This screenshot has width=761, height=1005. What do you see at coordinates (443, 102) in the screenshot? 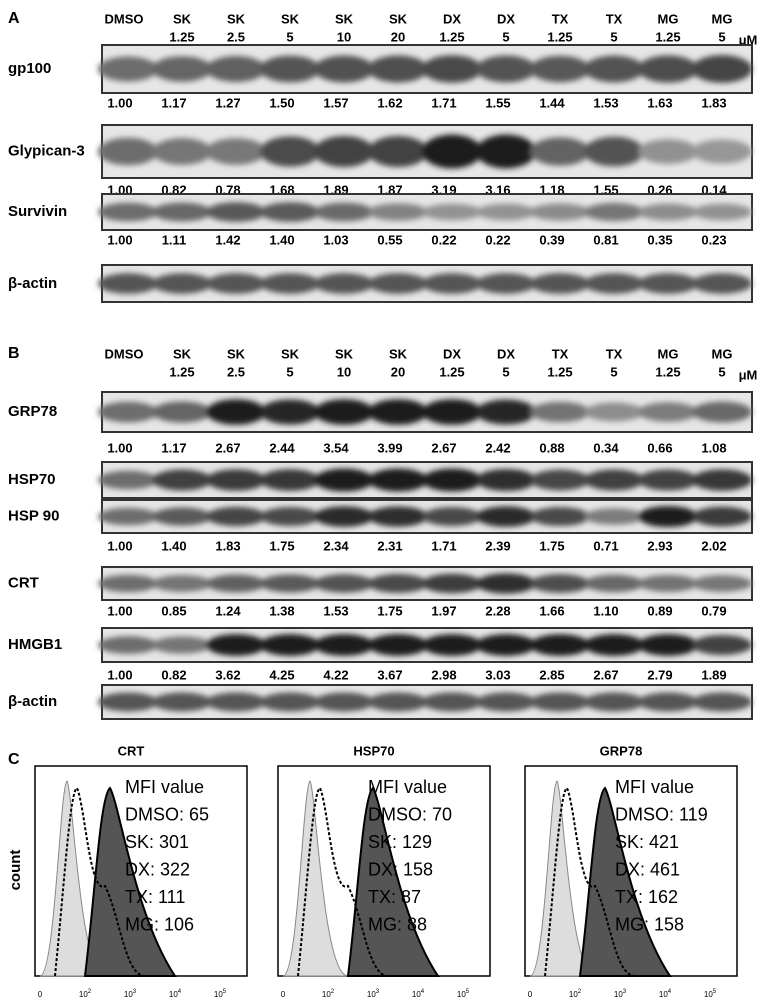
I see `band-ratio: 1.71` at bounding box center [443, 102].